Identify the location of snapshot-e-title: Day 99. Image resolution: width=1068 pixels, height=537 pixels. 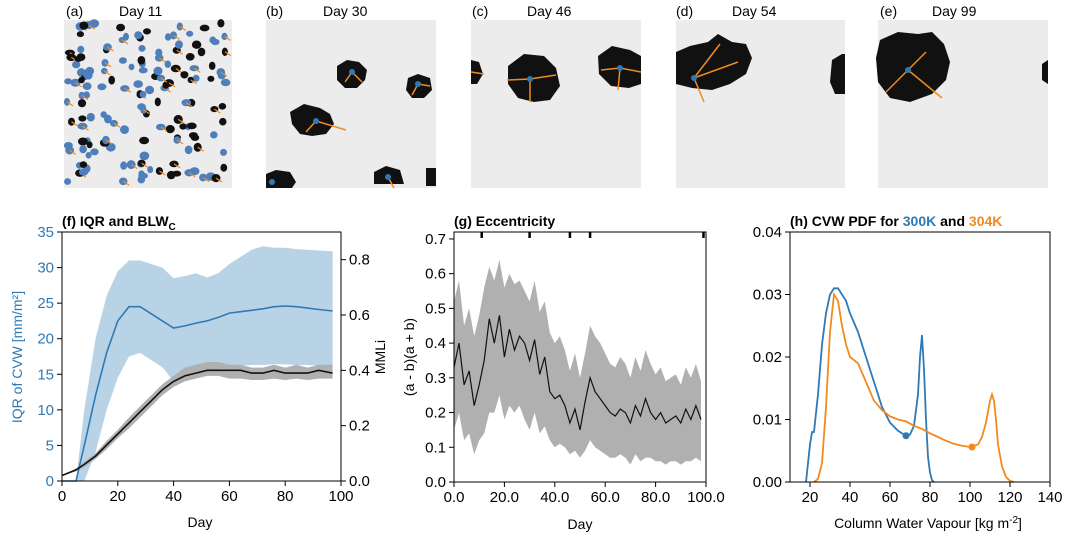
(954, 11).